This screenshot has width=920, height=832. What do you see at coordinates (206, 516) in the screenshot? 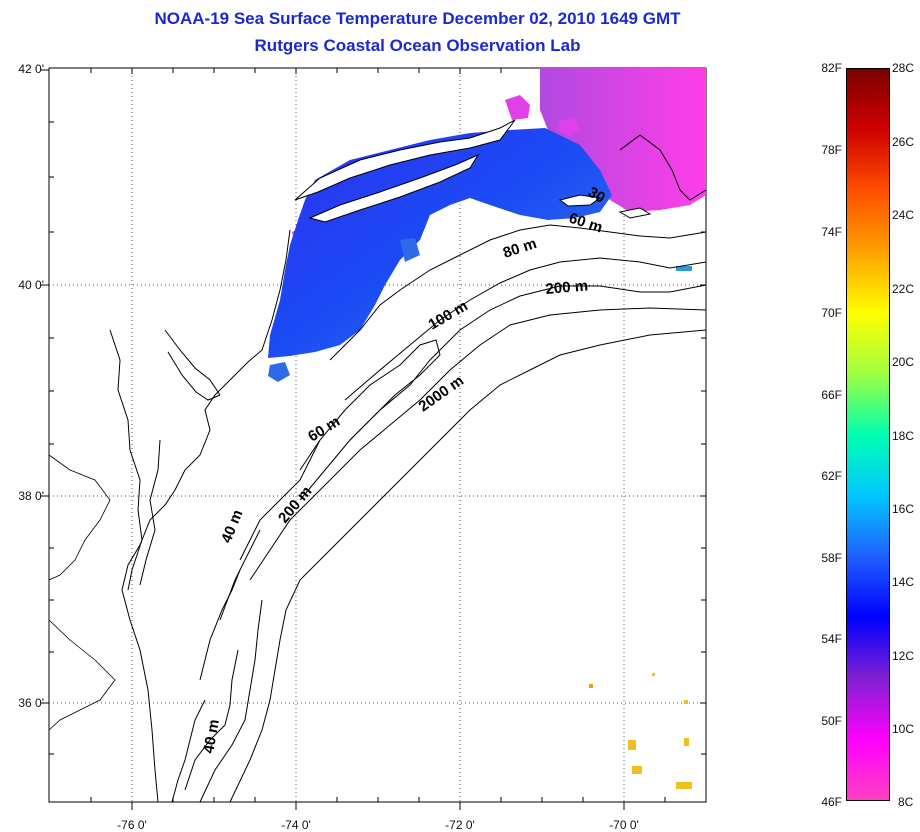
I see `coastline` at bounding box center [206, 516].